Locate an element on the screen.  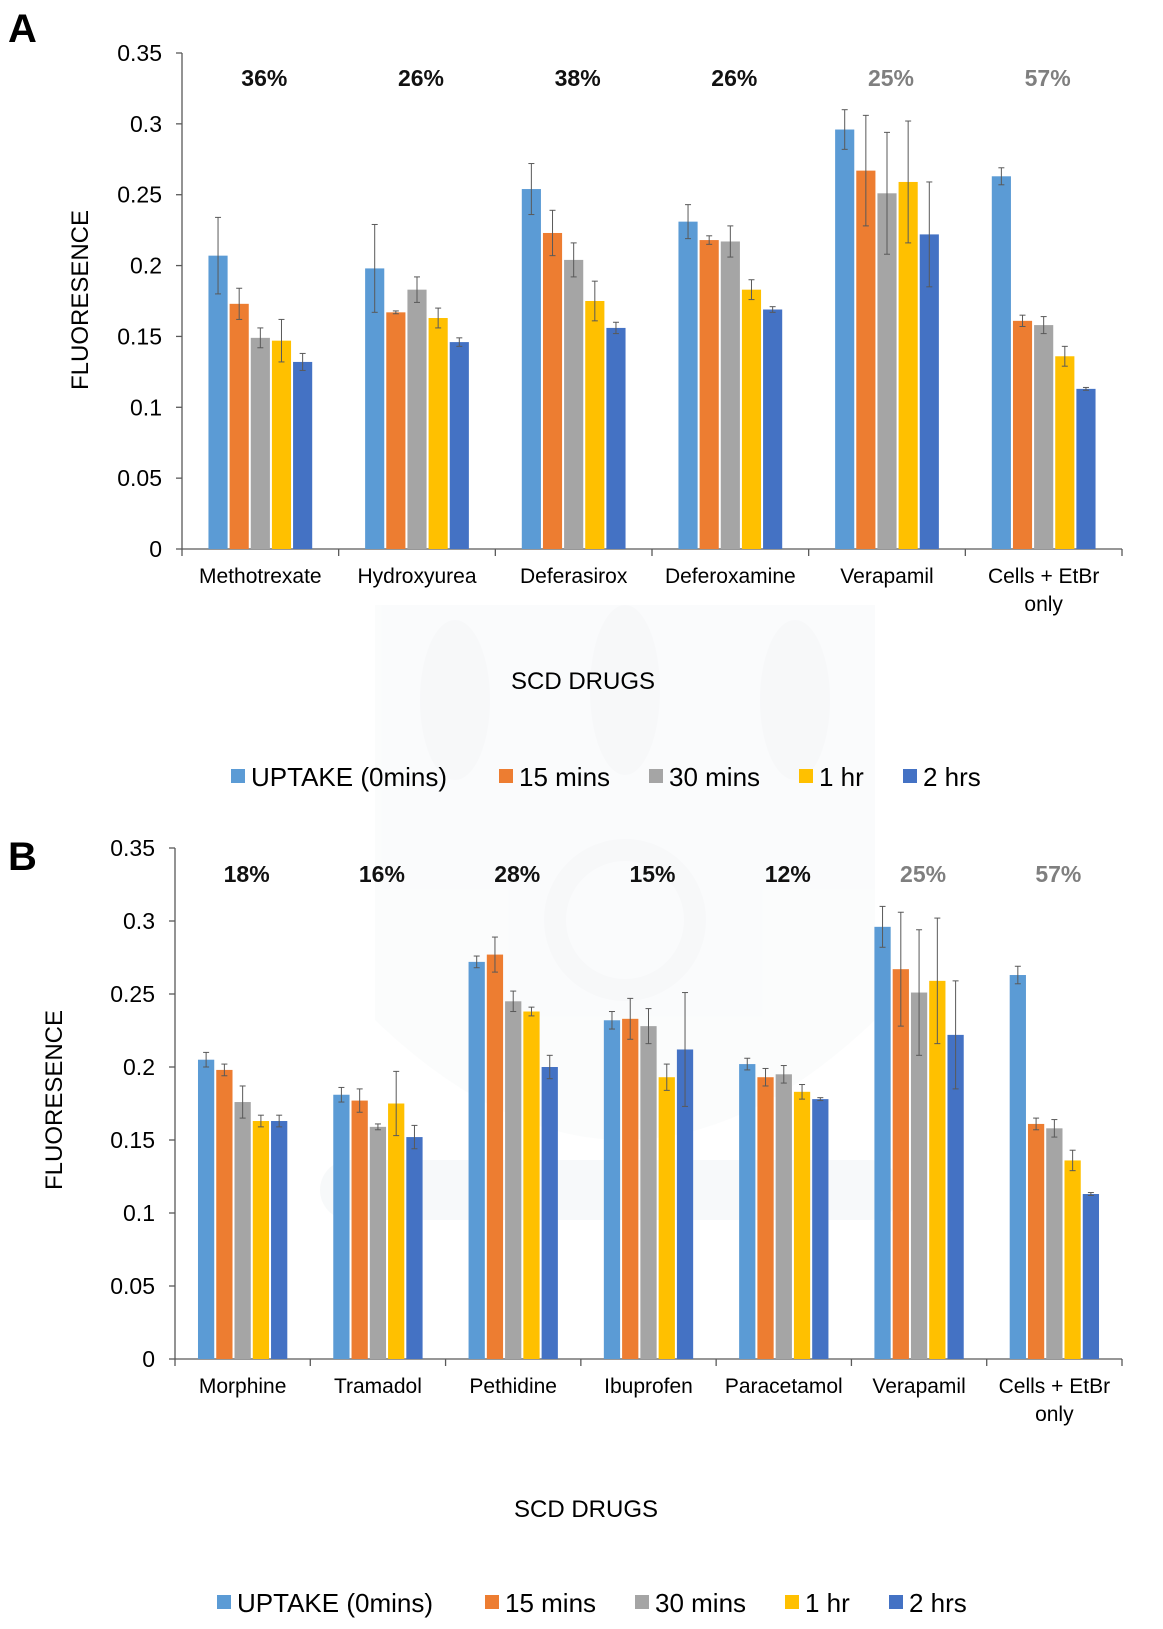
x-tick-label: Deferasirox is located at coordinates (574, 576).